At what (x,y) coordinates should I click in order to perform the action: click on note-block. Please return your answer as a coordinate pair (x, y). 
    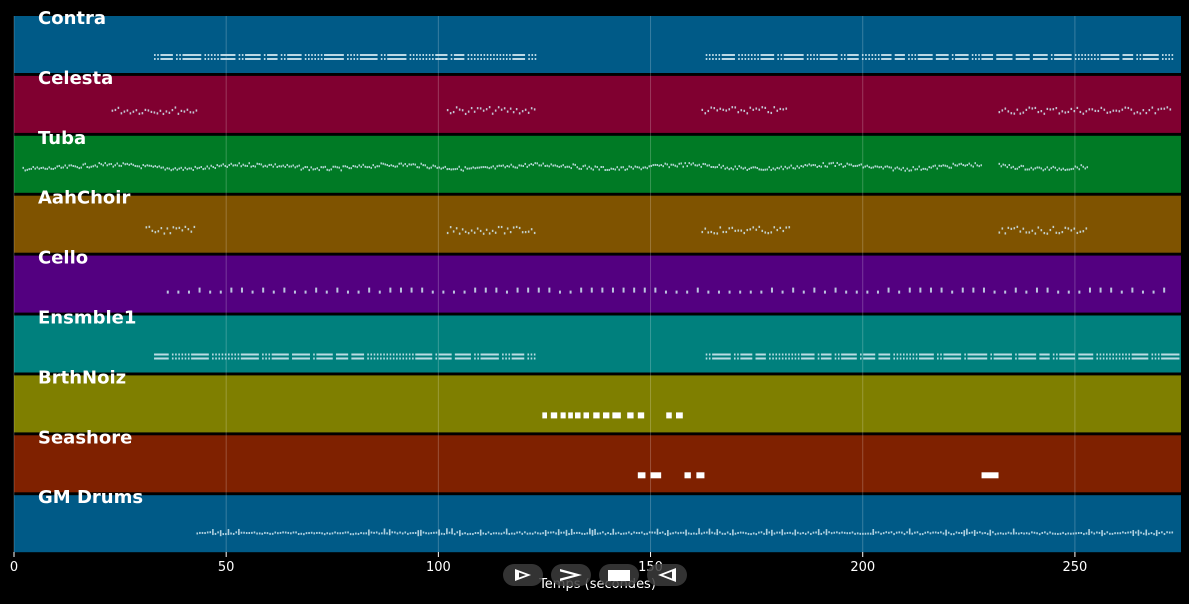
    Looking at the image, I should click on (656, 475).